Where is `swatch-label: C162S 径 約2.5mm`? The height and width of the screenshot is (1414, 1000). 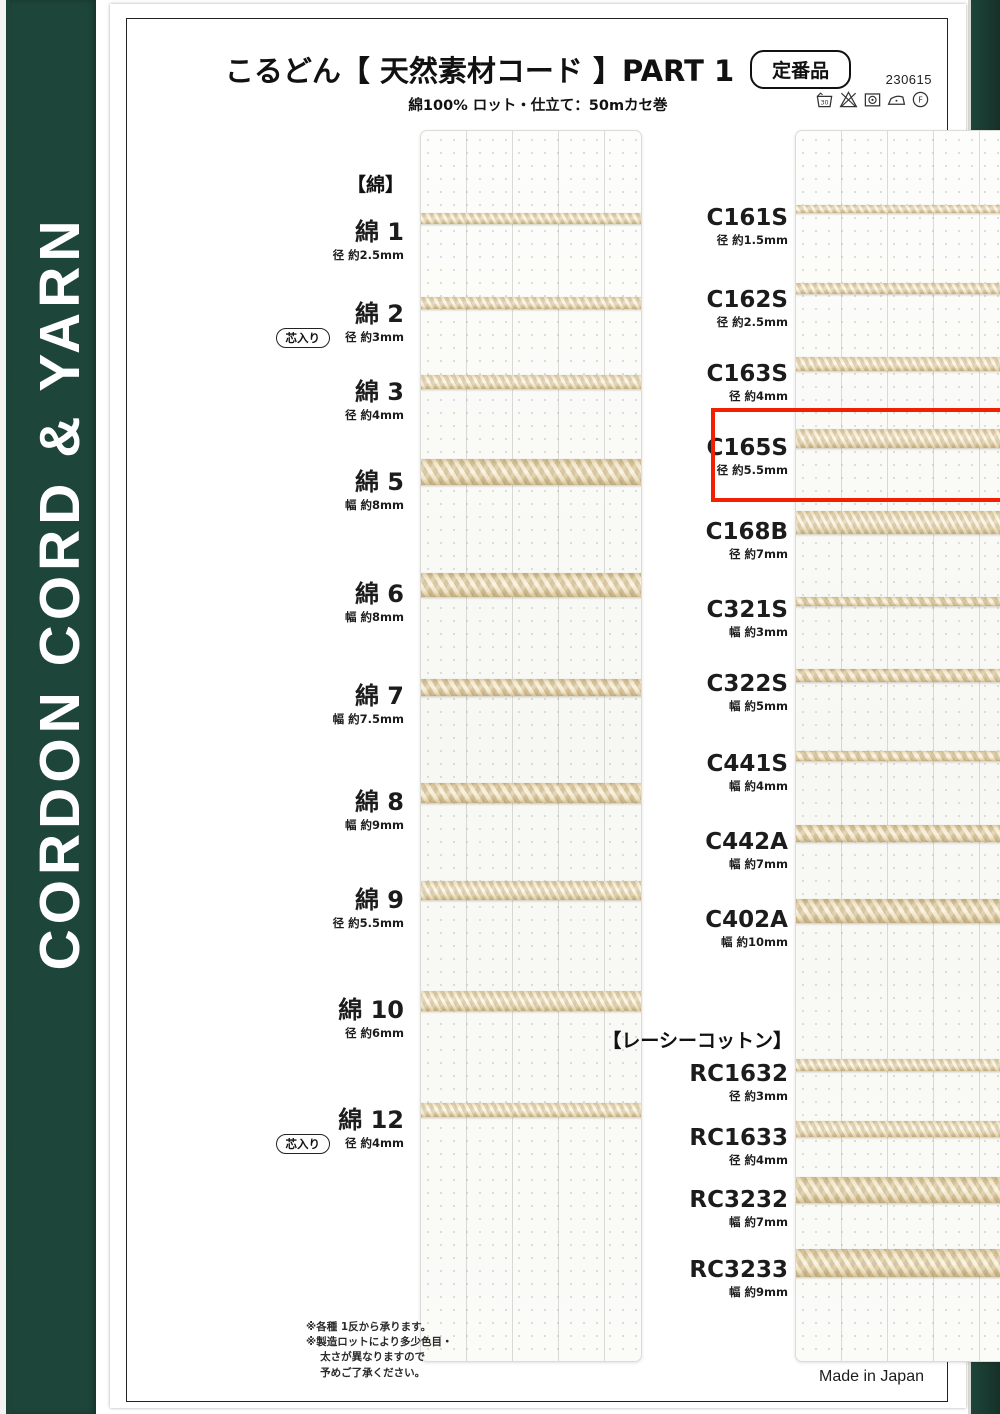
swatch-label: C162S 径 約2.5mm is located at coordinates (747, 309).